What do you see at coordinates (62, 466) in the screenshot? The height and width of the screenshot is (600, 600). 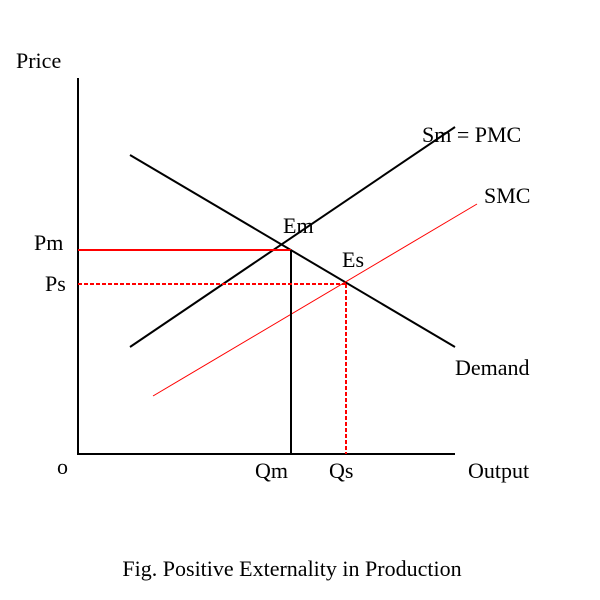 I see `origin-label: o` at bounding box center [62, 466].